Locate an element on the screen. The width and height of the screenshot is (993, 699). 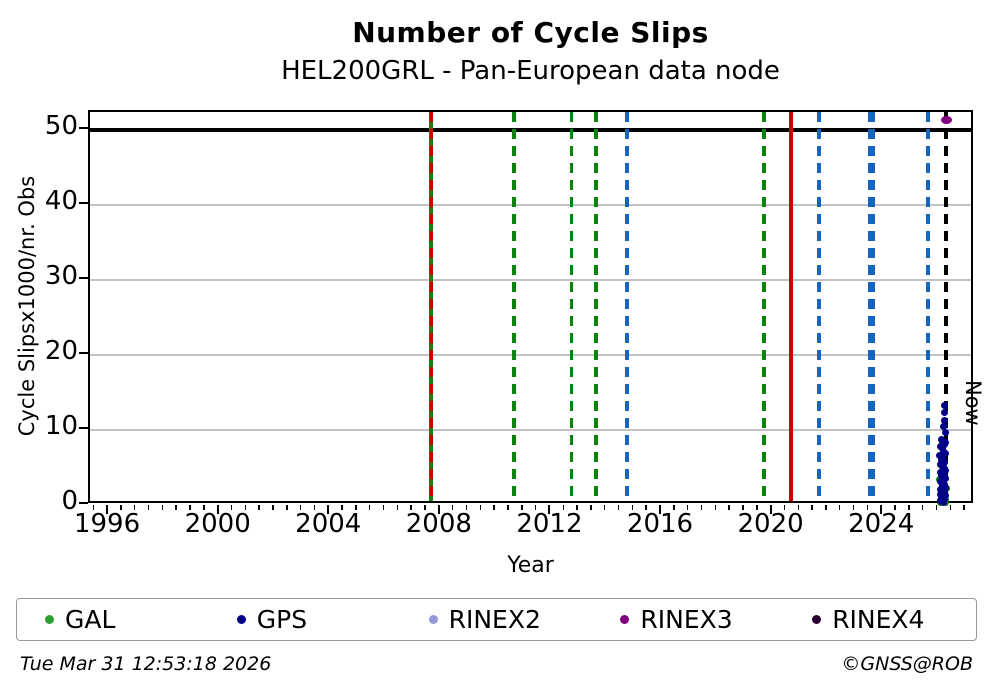
y-tick-label: 50 is located at coordinates (61, 126).